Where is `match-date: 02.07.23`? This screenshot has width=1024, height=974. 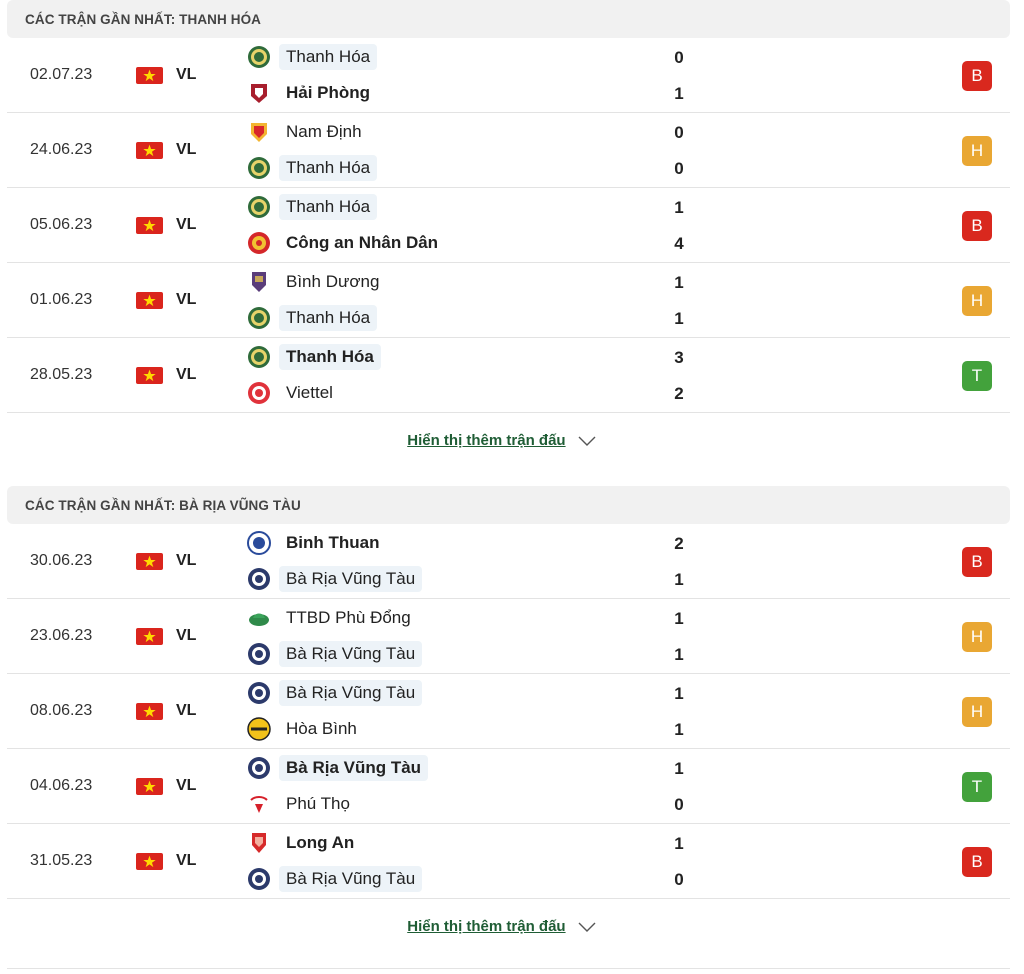
match-date: 02.07.23 is located at coordinates (61, 74).